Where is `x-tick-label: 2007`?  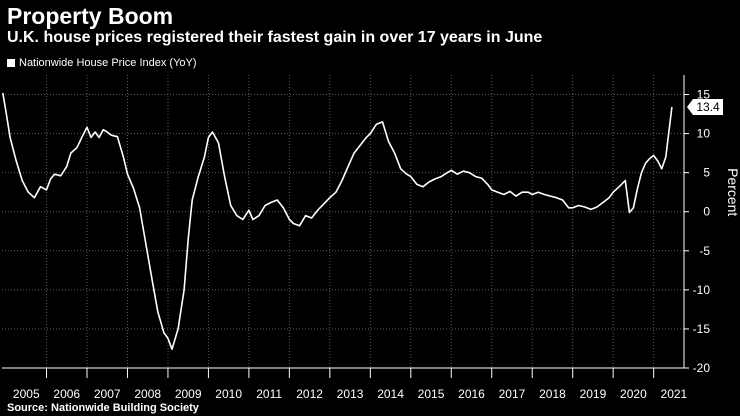
x-tick-label: 2007 is located at coordinates (107, 394).